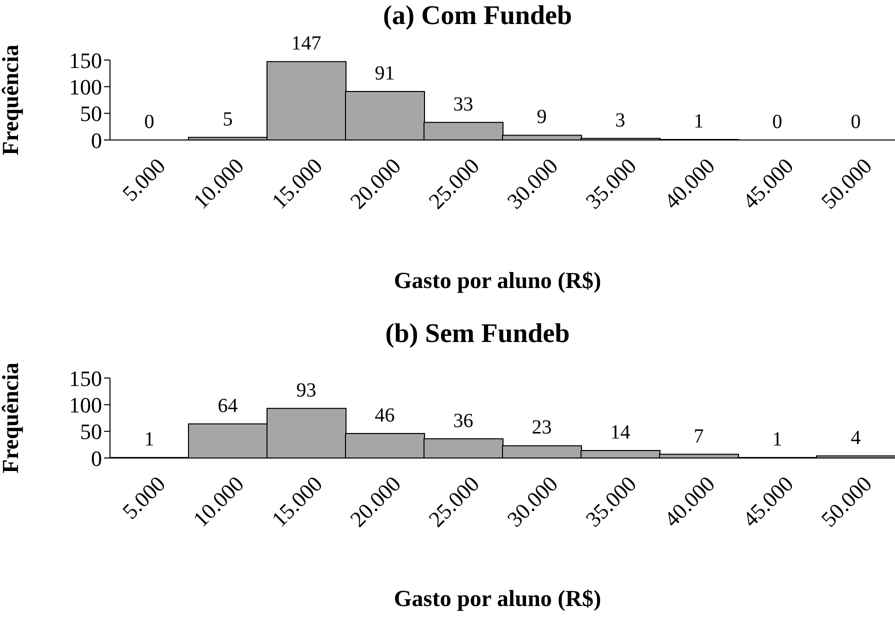 This screenshot has width=895, height=636. Describe the element at coordinates (620, 120) in the screenshot. I see `data-label: 3` at that location.